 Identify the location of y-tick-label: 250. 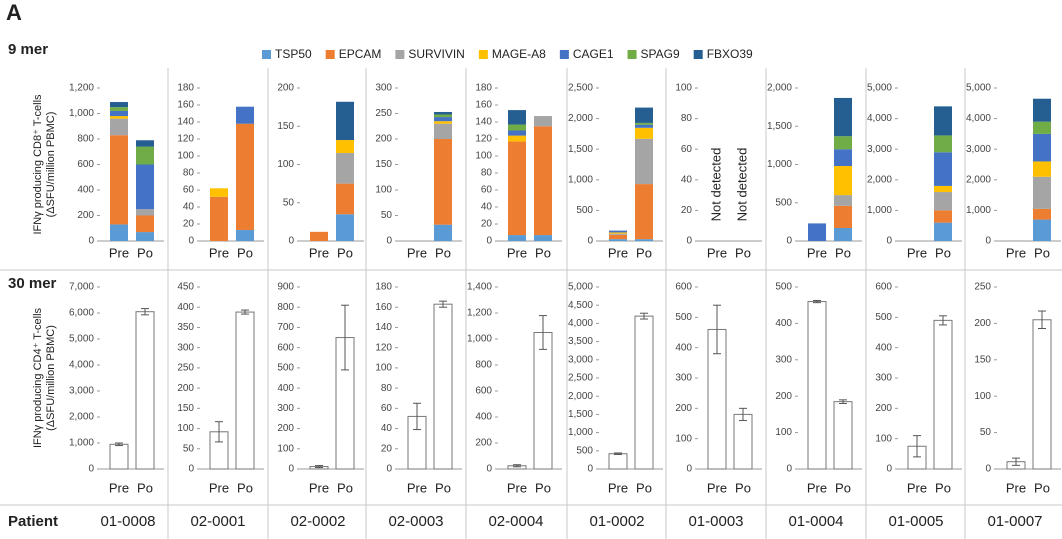
(982, 287).